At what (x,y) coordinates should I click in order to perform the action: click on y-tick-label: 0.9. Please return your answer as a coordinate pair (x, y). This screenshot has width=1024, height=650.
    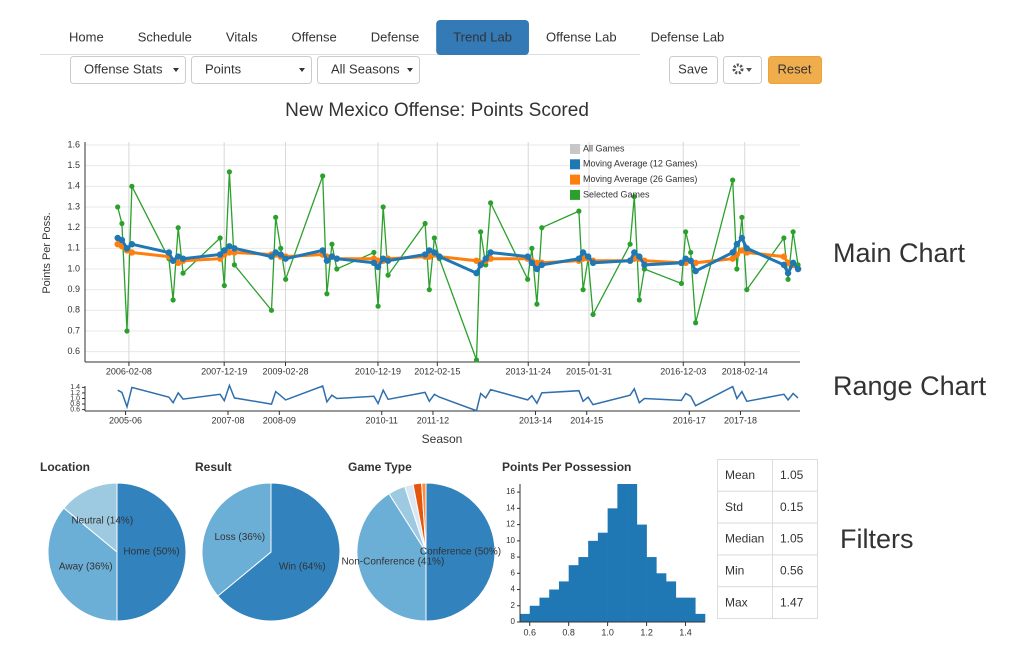
    Looking at the image, I should click on (73, 289).